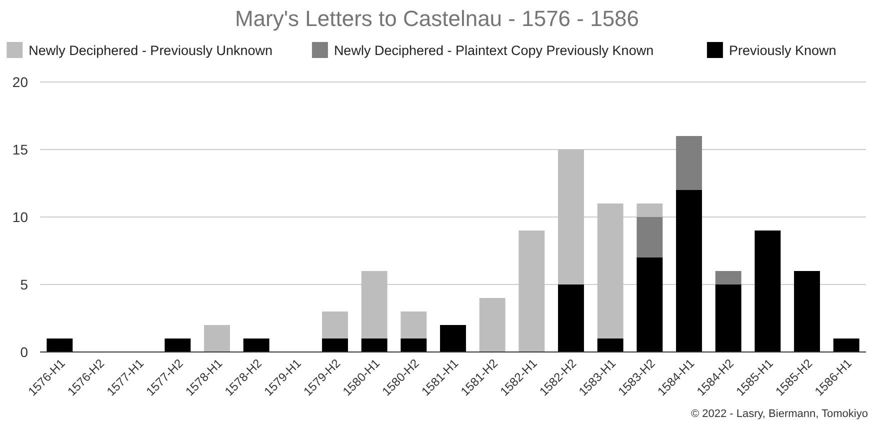 This screenshot has width=874, height=425. I want to click on legend-label: Previously Known, so click(782, 50).